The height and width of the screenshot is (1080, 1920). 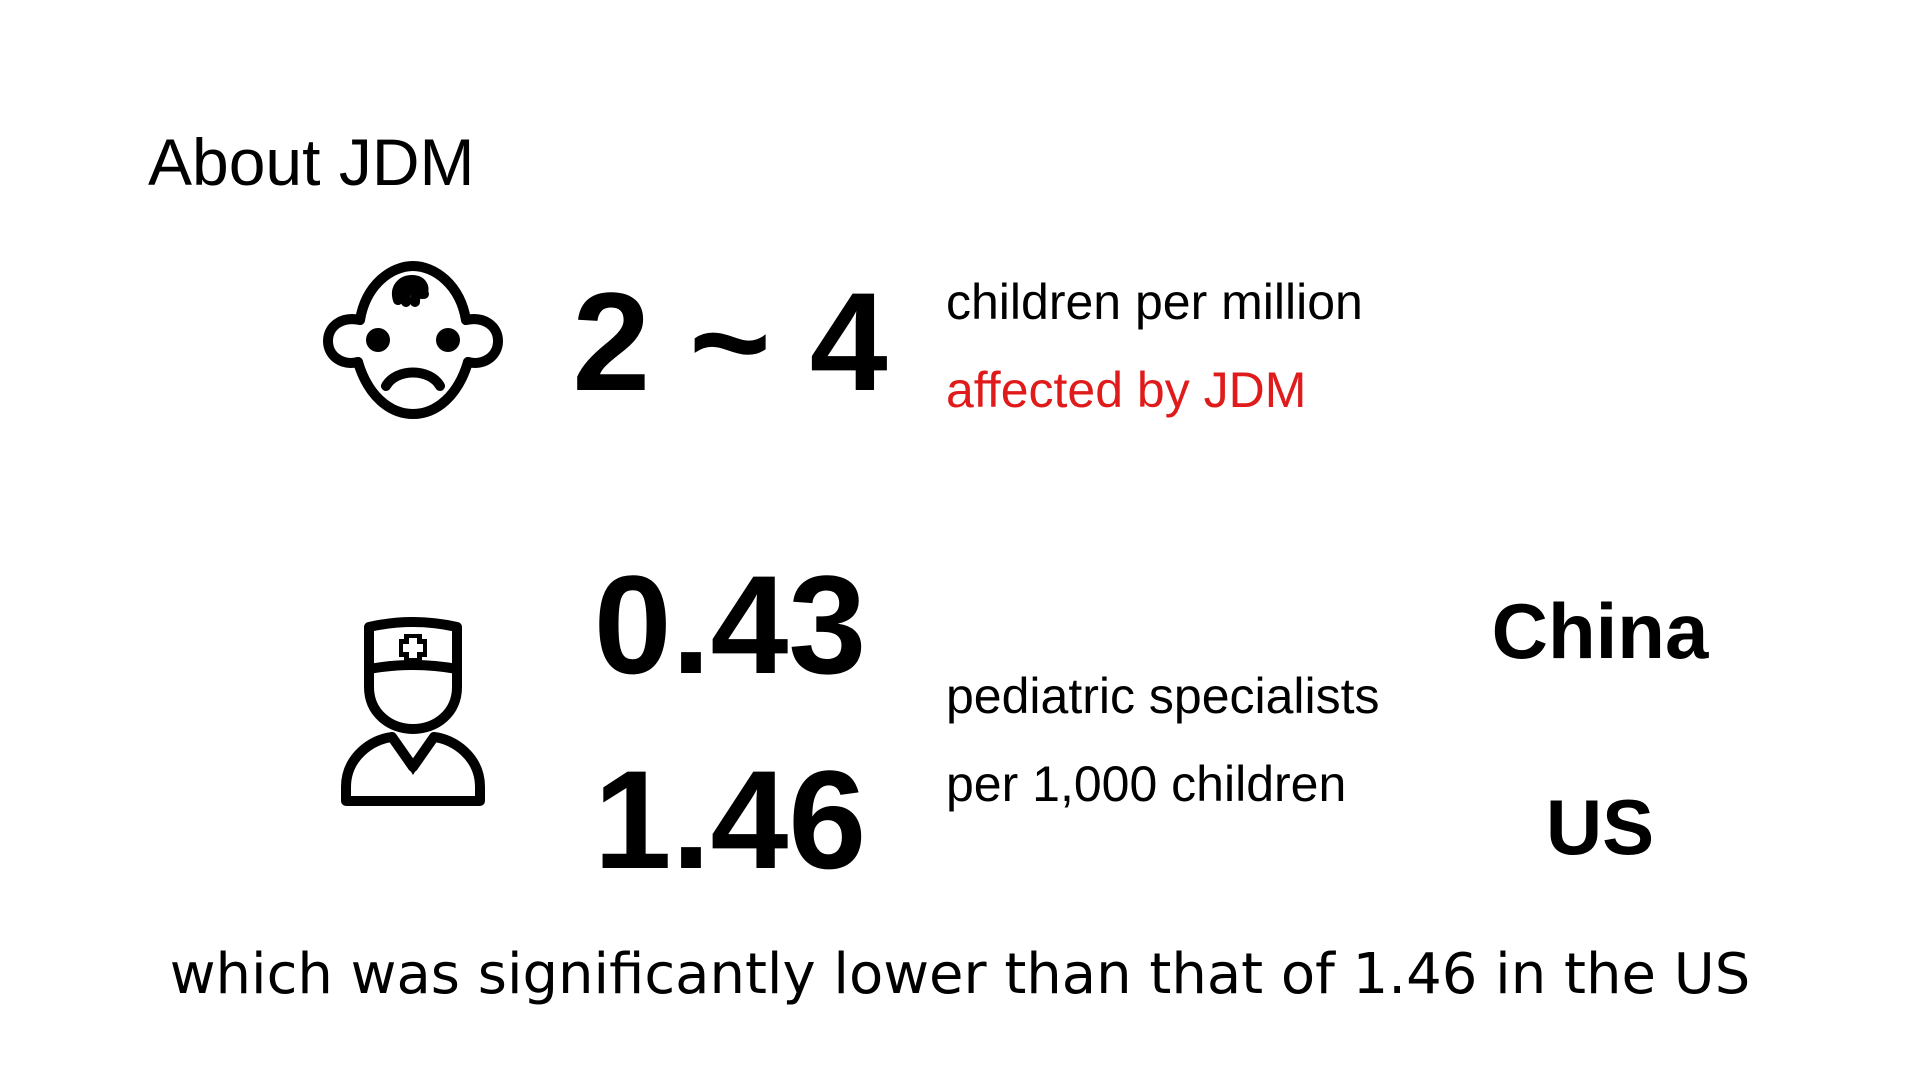 What do you see at coordinates (1126, 390) in the screenshot?
I see `incidence-affected-label: affected by JDM` at bounding box center [1126, 390].